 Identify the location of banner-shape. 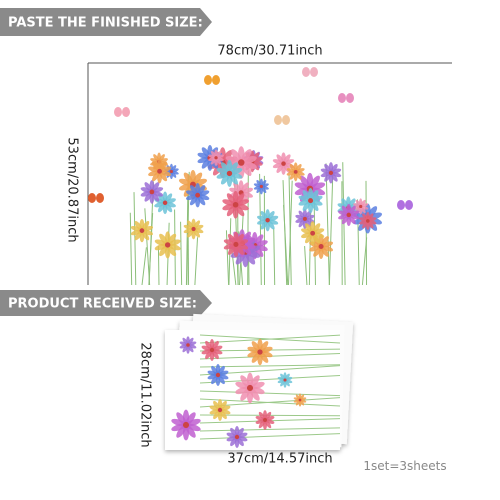
(106, 303).